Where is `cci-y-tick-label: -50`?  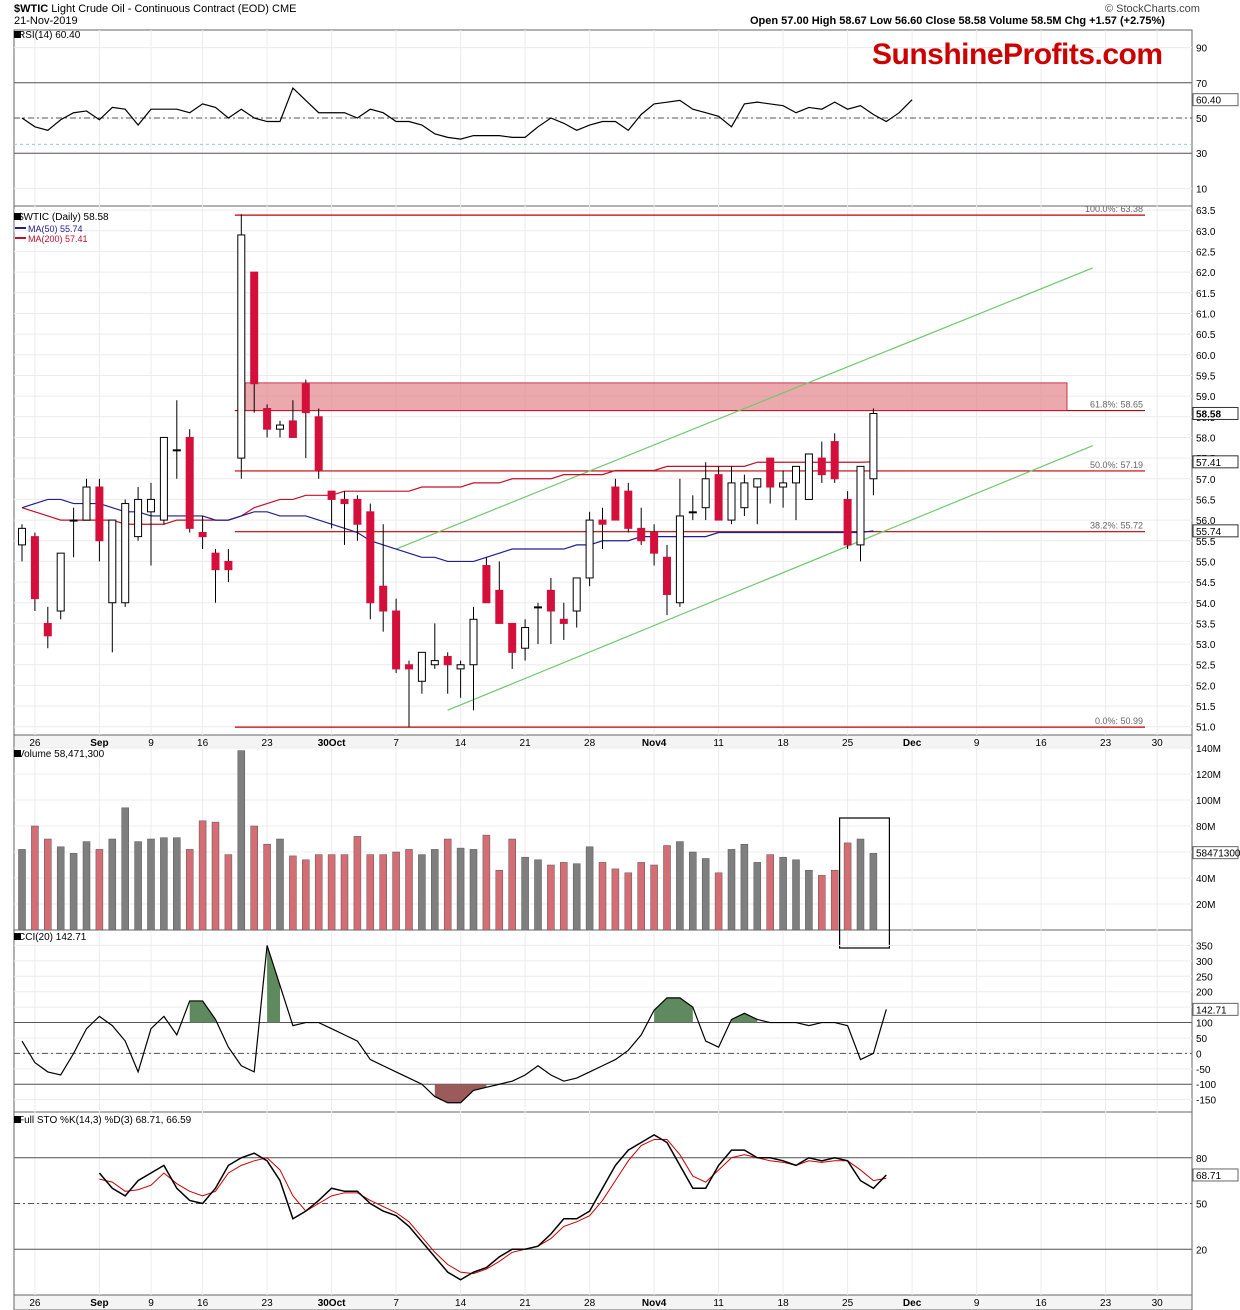 cci-y-tick-label: -50 is located at coordinates (1203, 1070).